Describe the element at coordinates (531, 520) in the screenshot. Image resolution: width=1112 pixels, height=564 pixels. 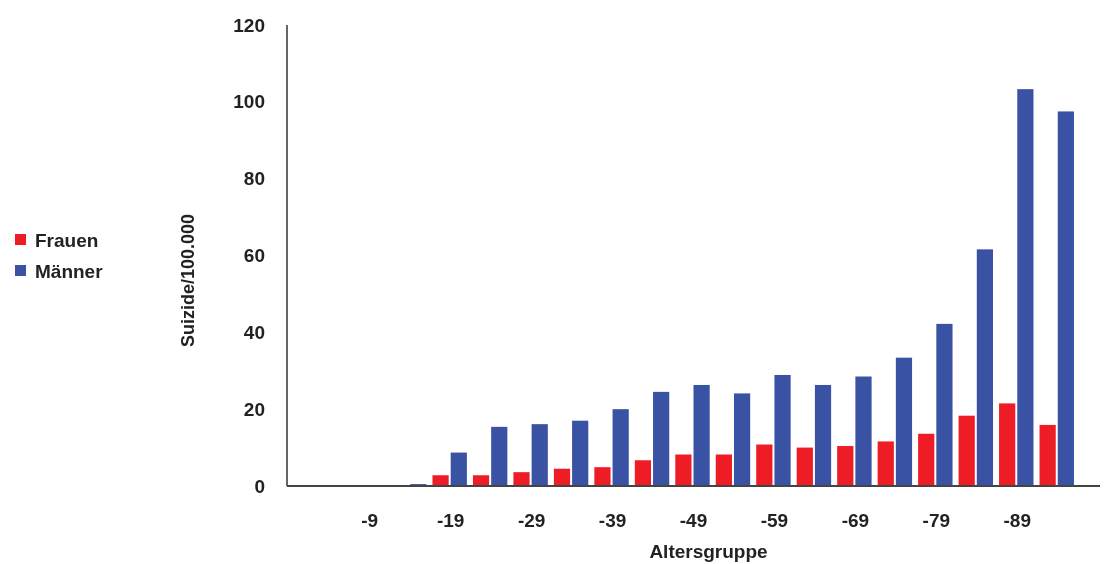
I see `x-tick-label: -29` at that location.